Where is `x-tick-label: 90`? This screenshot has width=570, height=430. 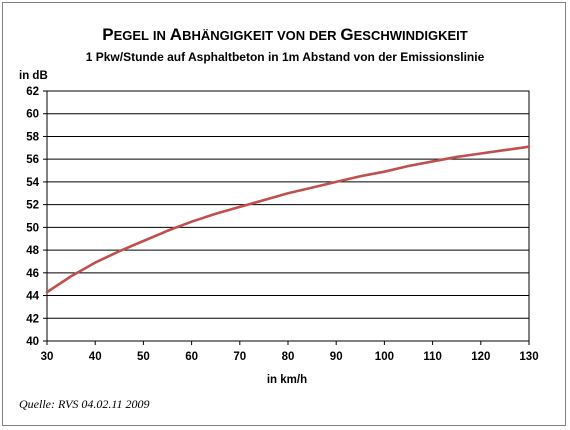 x-tick-label: 90 is located at coordinates (336, 357).